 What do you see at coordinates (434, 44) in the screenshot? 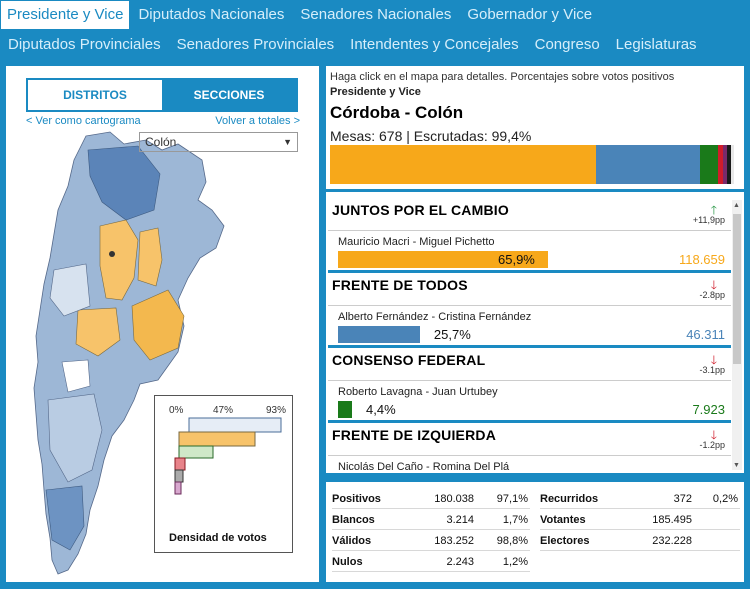
I see `tab-intendentes-y-concejales: Intendentes y Concejales` at bounding box center [434, 44].